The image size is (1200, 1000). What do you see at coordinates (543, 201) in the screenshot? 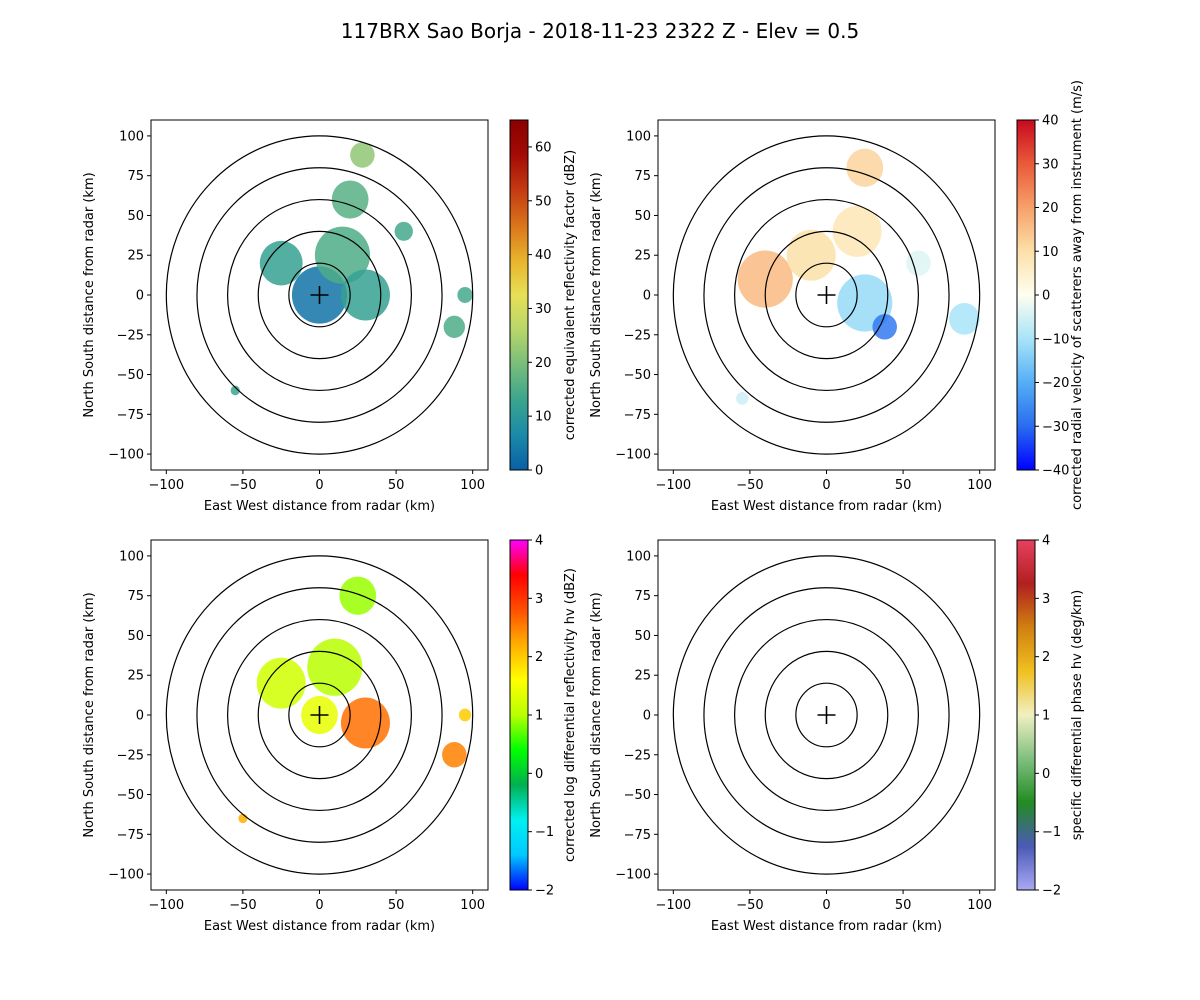
I see `colorbar-tick-label: 50` at bounding box center [543, 201].